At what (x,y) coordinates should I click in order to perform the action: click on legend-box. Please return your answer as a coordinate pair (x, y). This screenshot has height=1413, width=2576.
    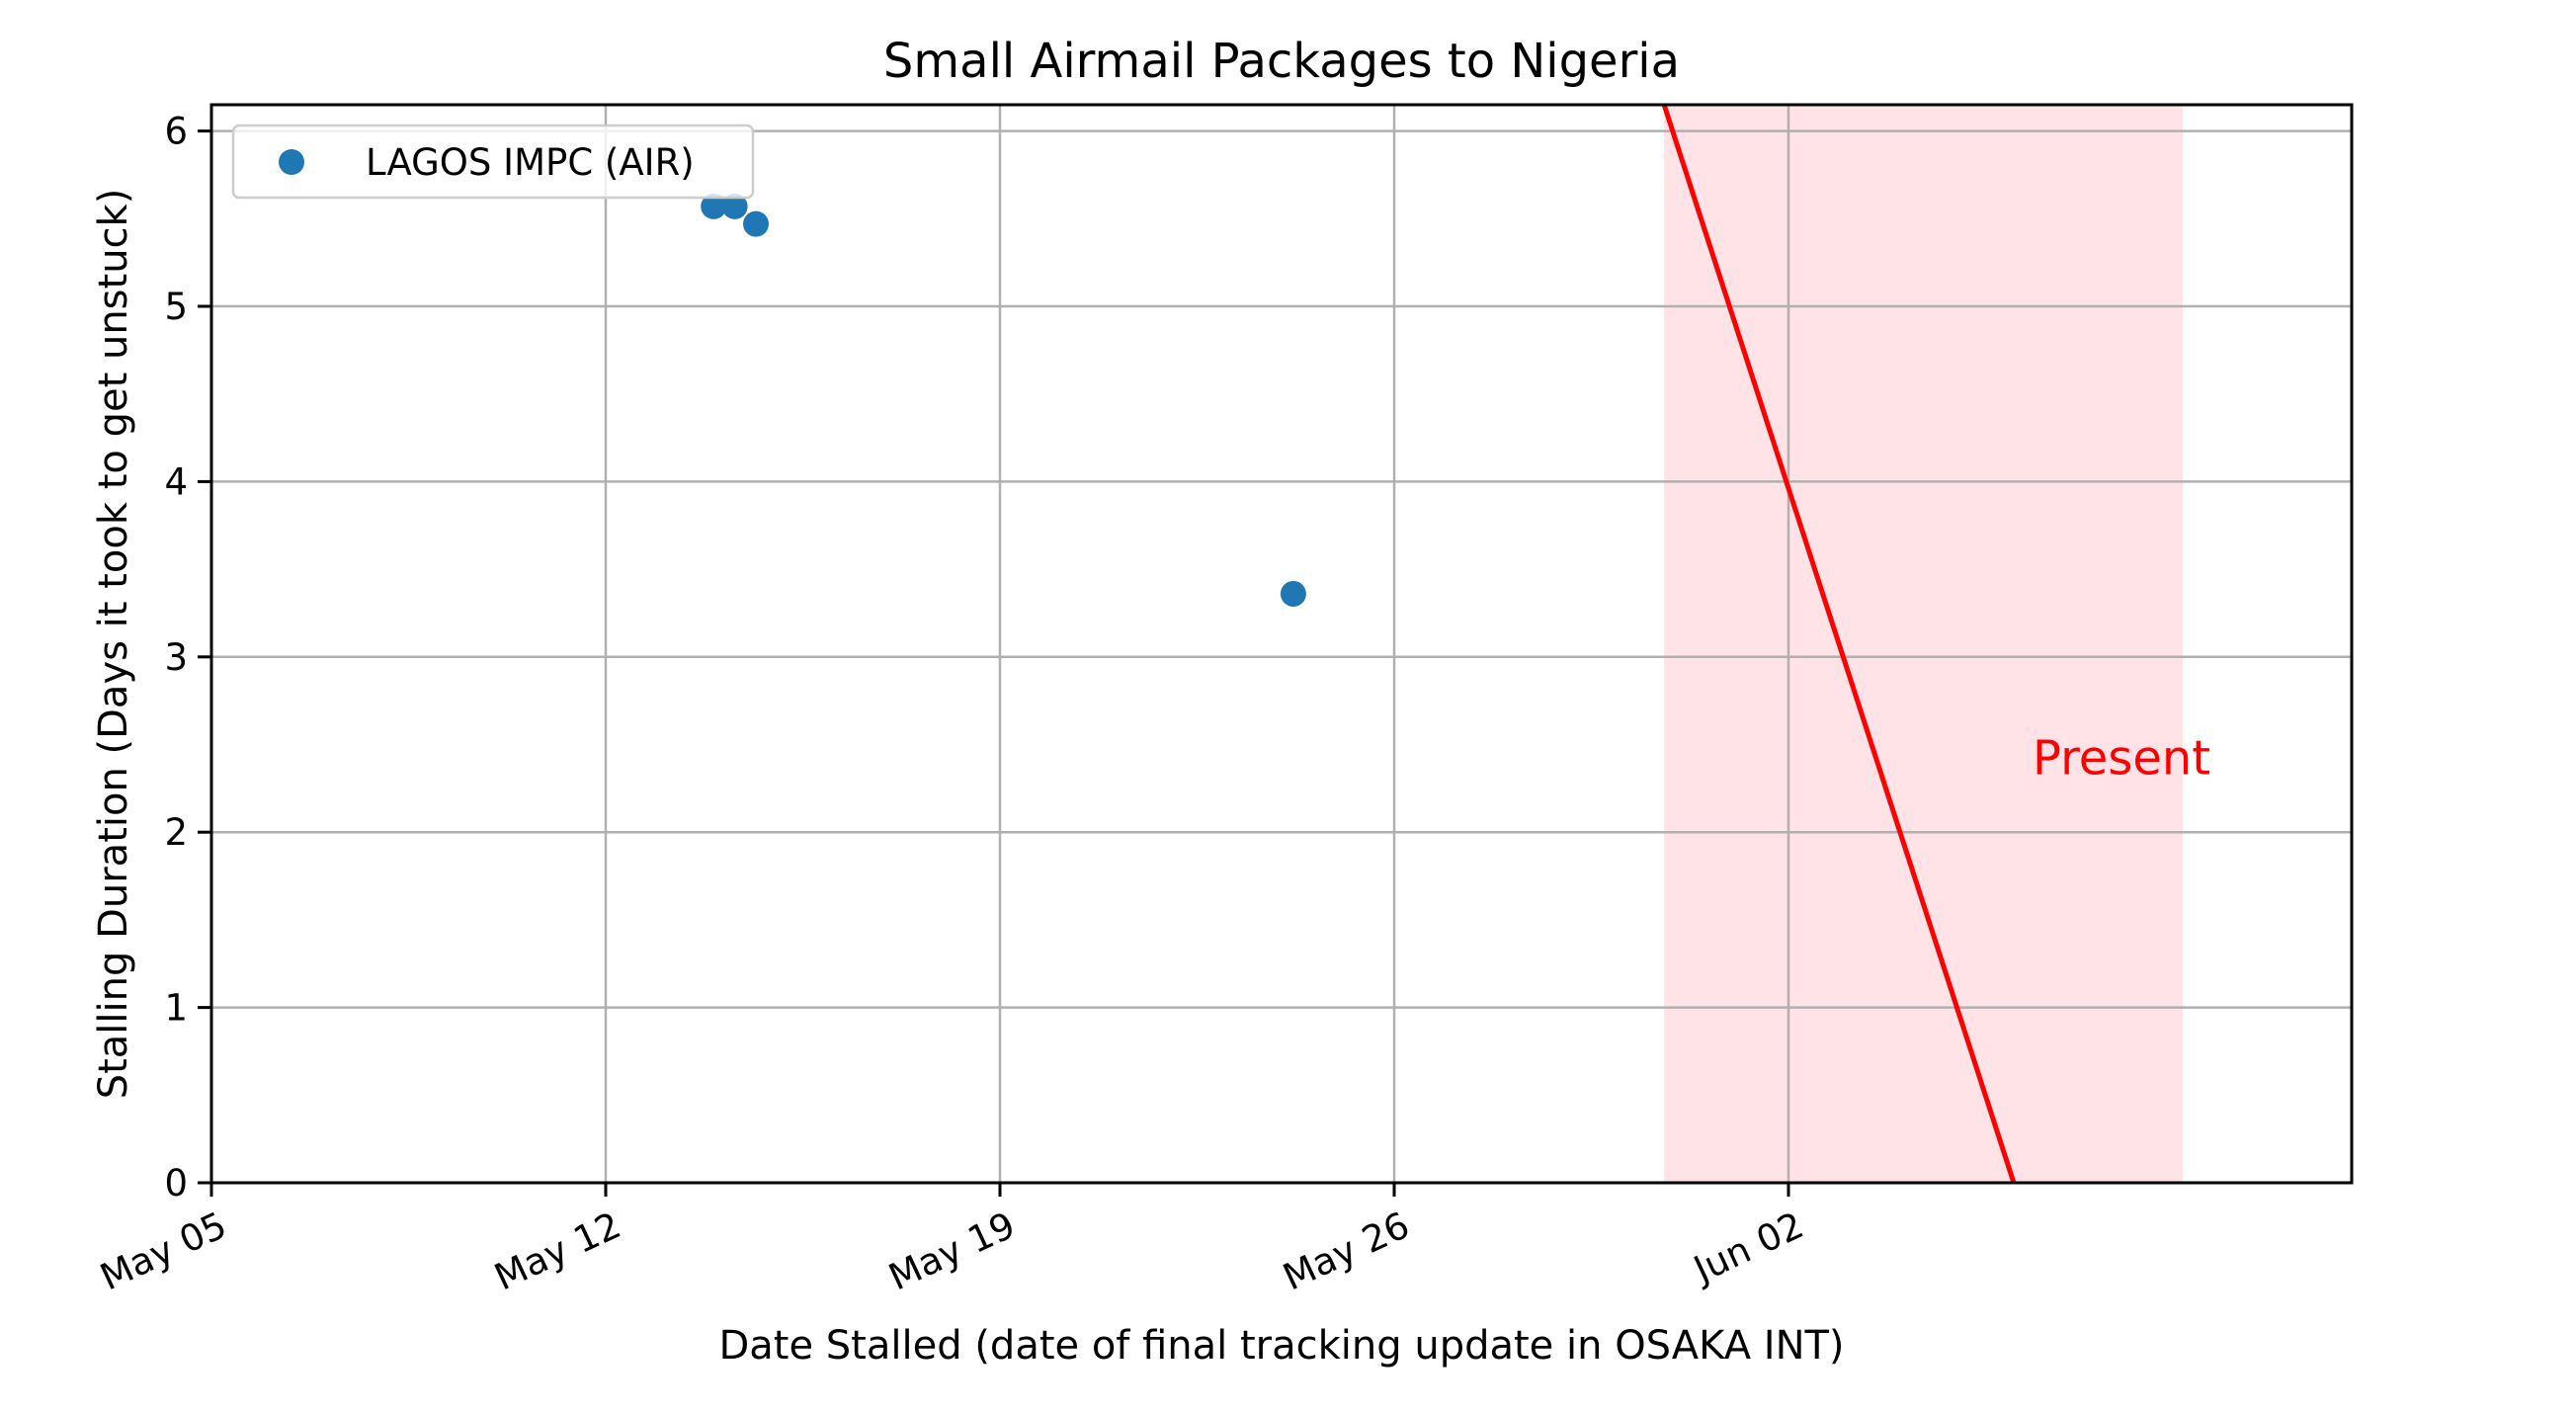
    Looking at the image, I should click on (493, 162).